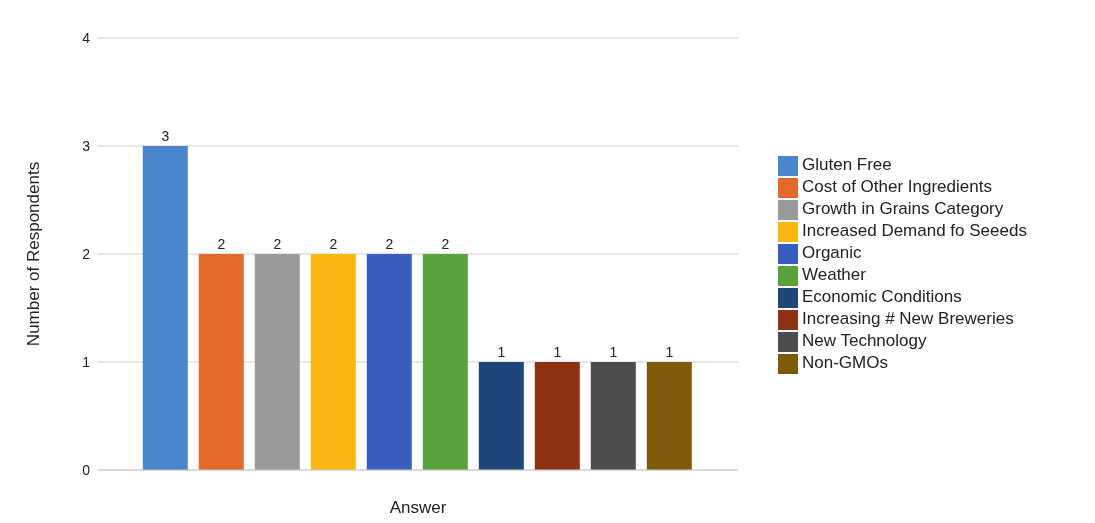 The width and height of the screenshot is (1095, 523). I want to click on legend-label: Growth in Grains Category, so click(903, 208).